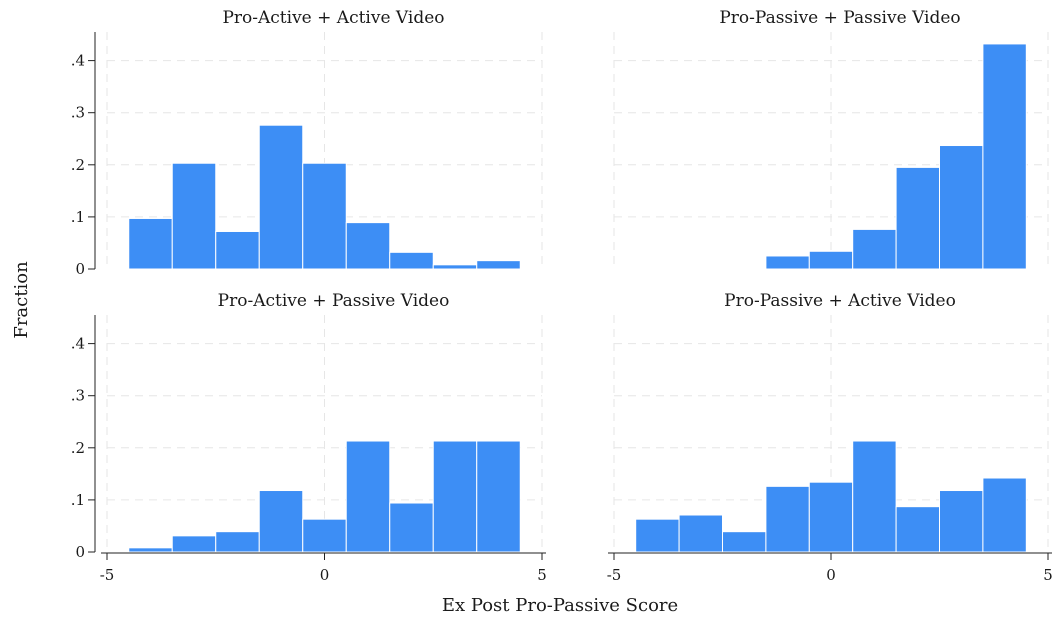 This screenshot has width=1056, height=620. I want to click on x-axis-title: Ex Post Pro-Passive Score, so click(560, 605).